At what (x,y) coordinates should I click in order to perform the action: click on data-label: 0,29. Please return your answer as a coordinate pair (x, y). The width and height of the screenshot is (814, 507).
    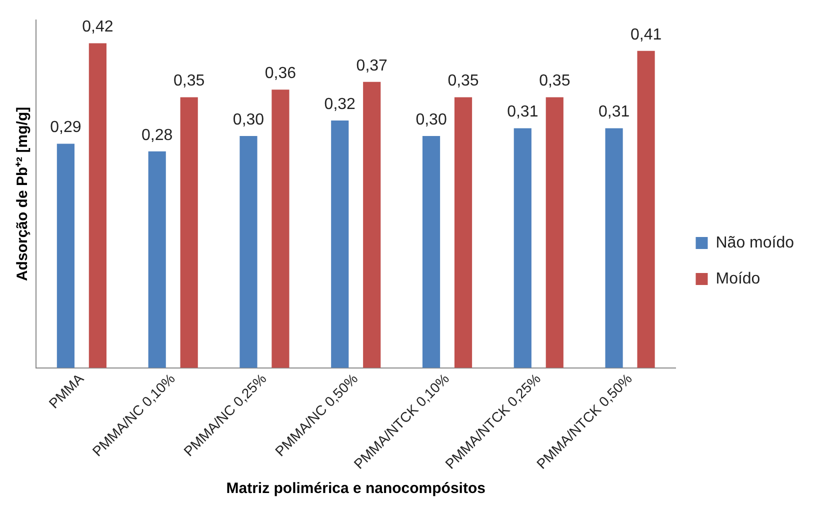
    Looking at the image, I should click on (66, 127).